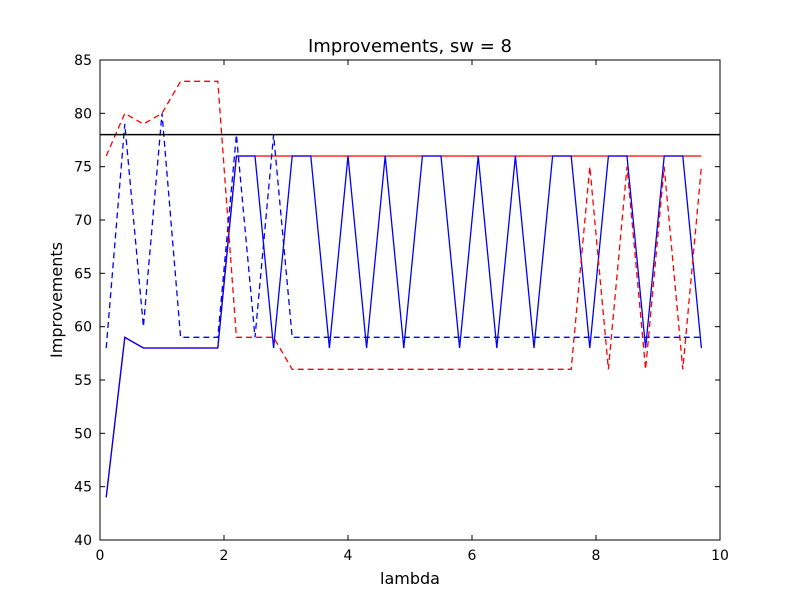 This screenshot has width=800, height=605. I want to click on y-tick-label: 65, so click(83, 274).